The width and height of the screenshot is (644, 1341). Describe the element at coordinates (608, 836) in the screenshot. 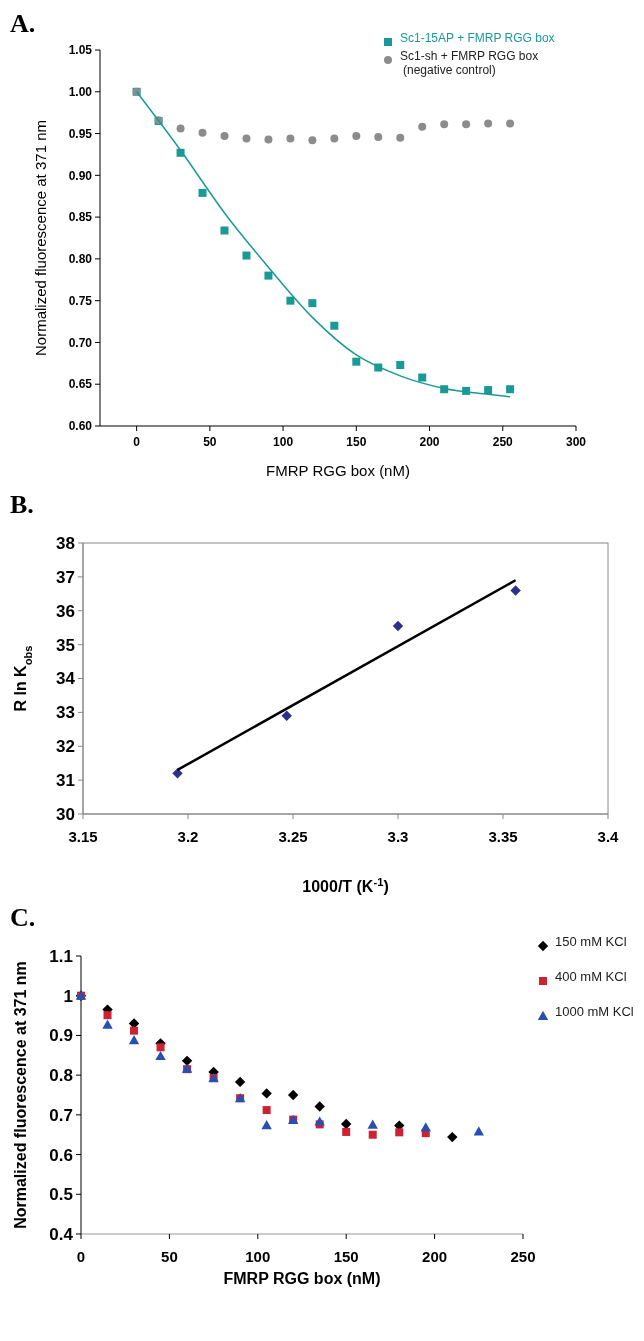

I see `x-tick-label: 3.4` at that location.